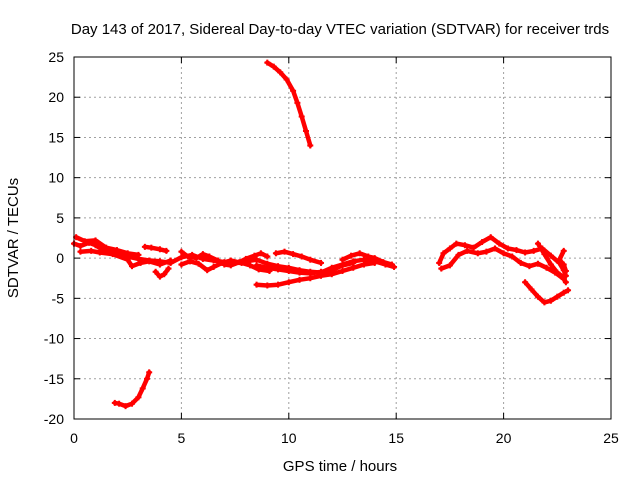  What do you see at coordinates (289, 438) in the screenshot?
I see `x-tick-label: 10` at bounding box center [289, 438].